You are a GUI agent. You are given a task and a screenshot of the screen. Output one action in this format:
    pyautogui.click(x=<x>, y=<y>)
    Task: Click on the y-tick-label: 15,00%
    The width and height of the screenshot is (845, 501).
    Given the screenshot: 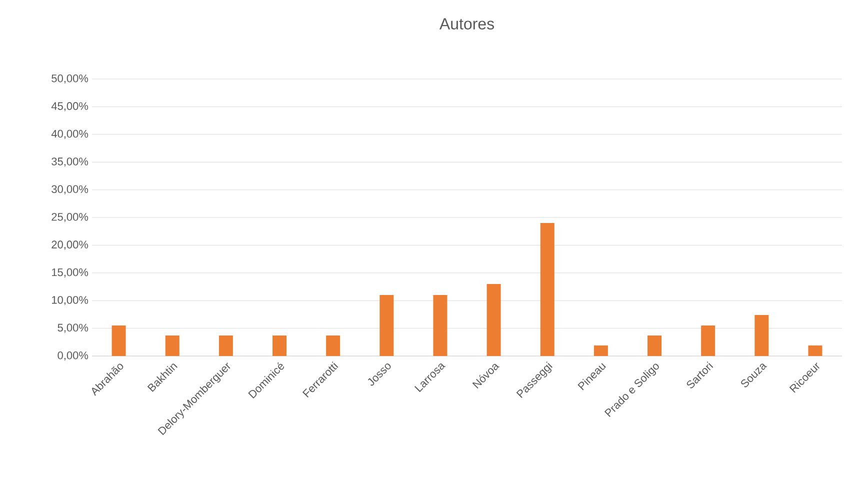 What is the action you would take?
    pyautogui.click(x=70, y=273)
    